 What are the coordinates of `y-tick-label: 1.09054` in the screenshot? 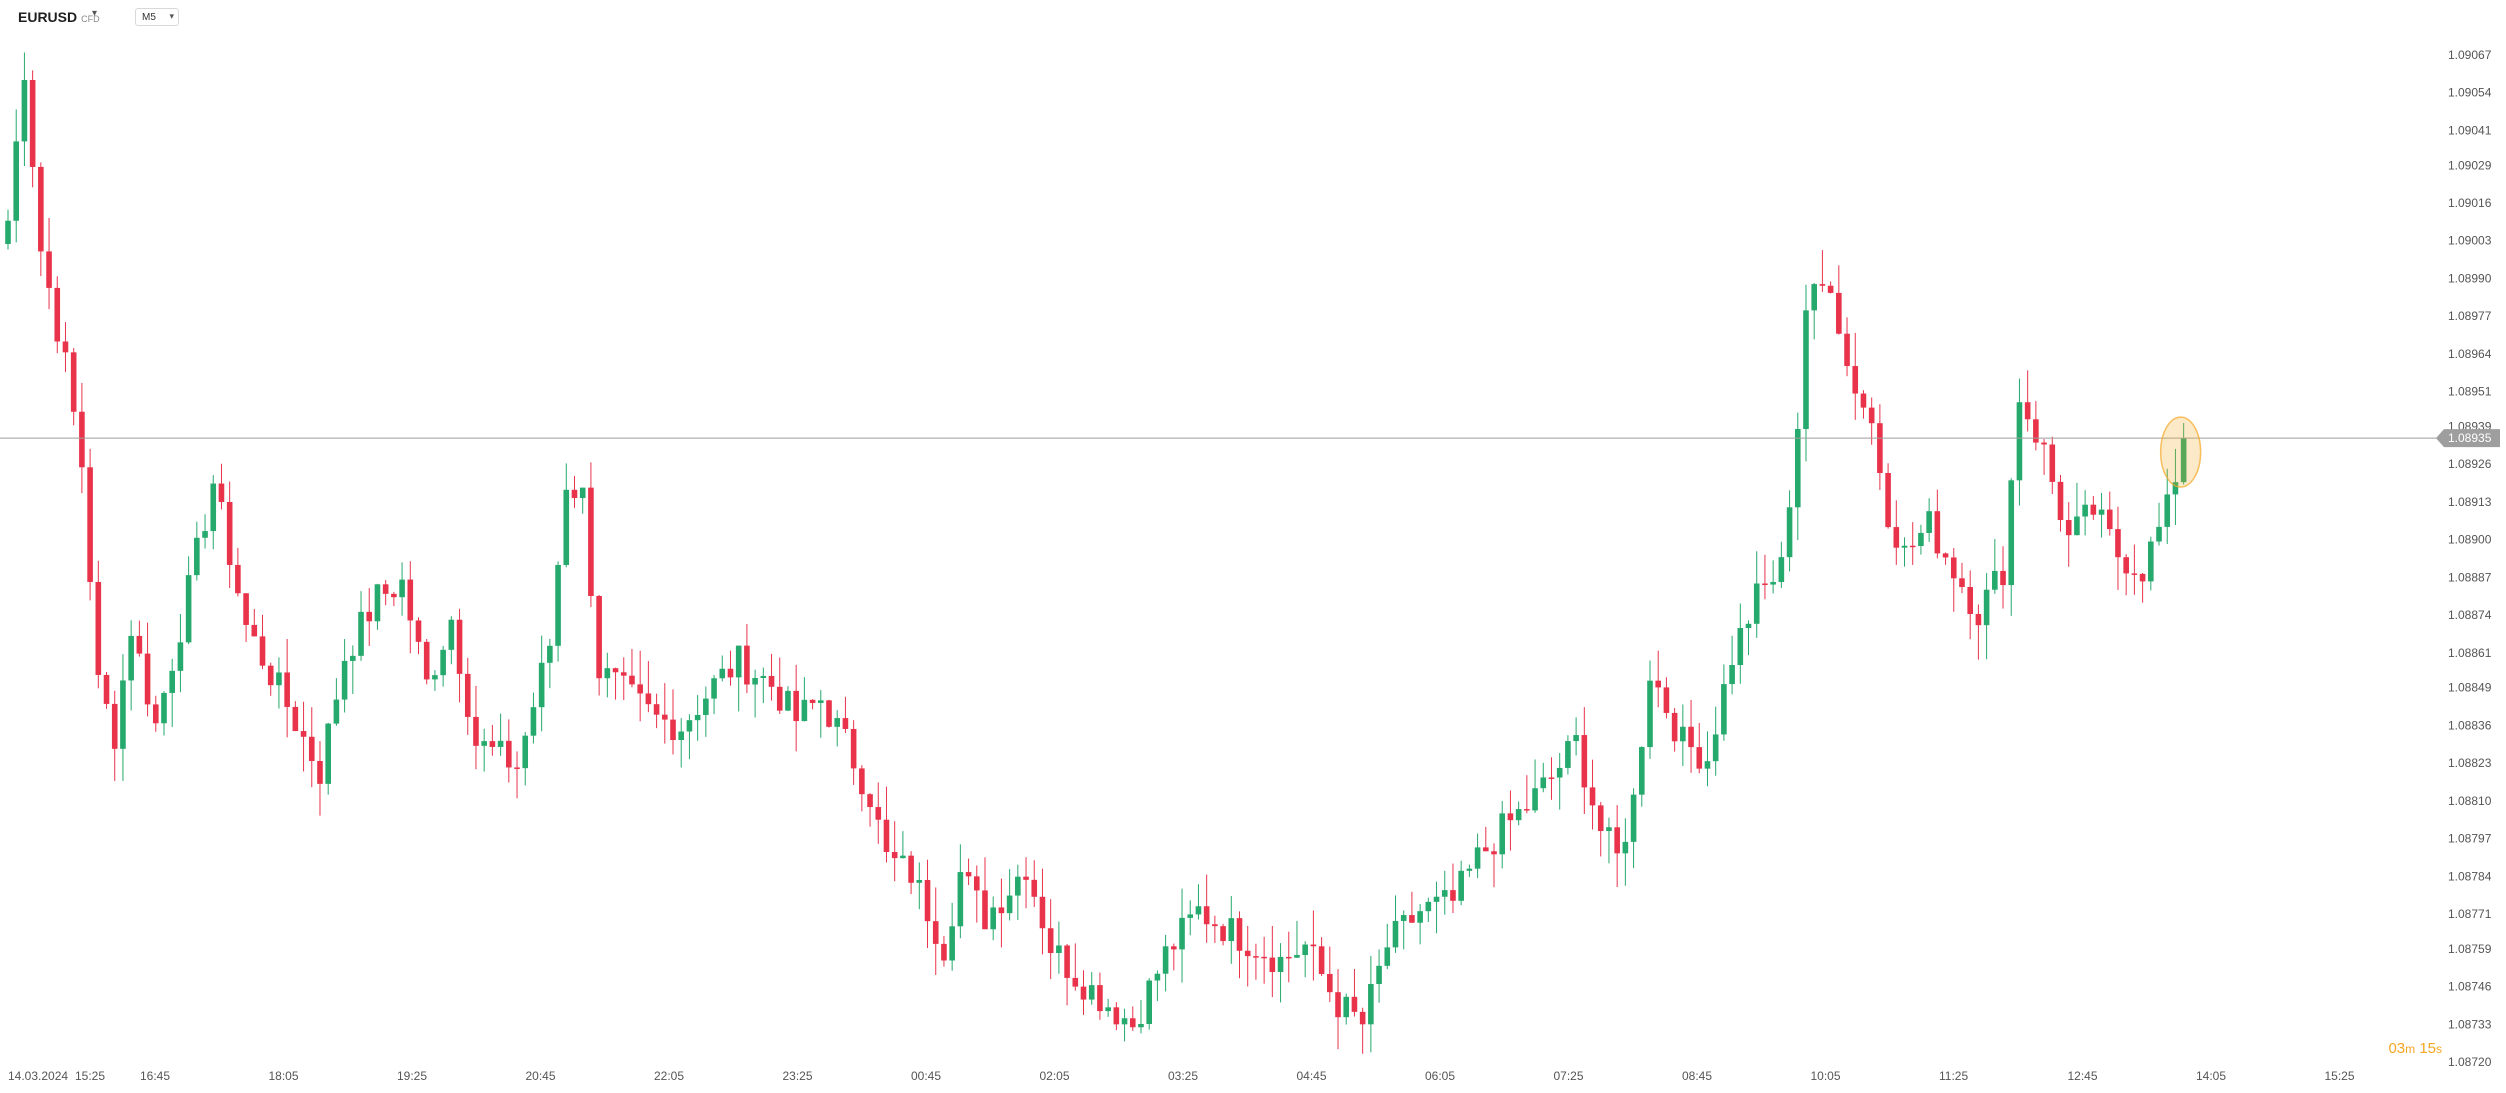 It's located at (2470, 93).